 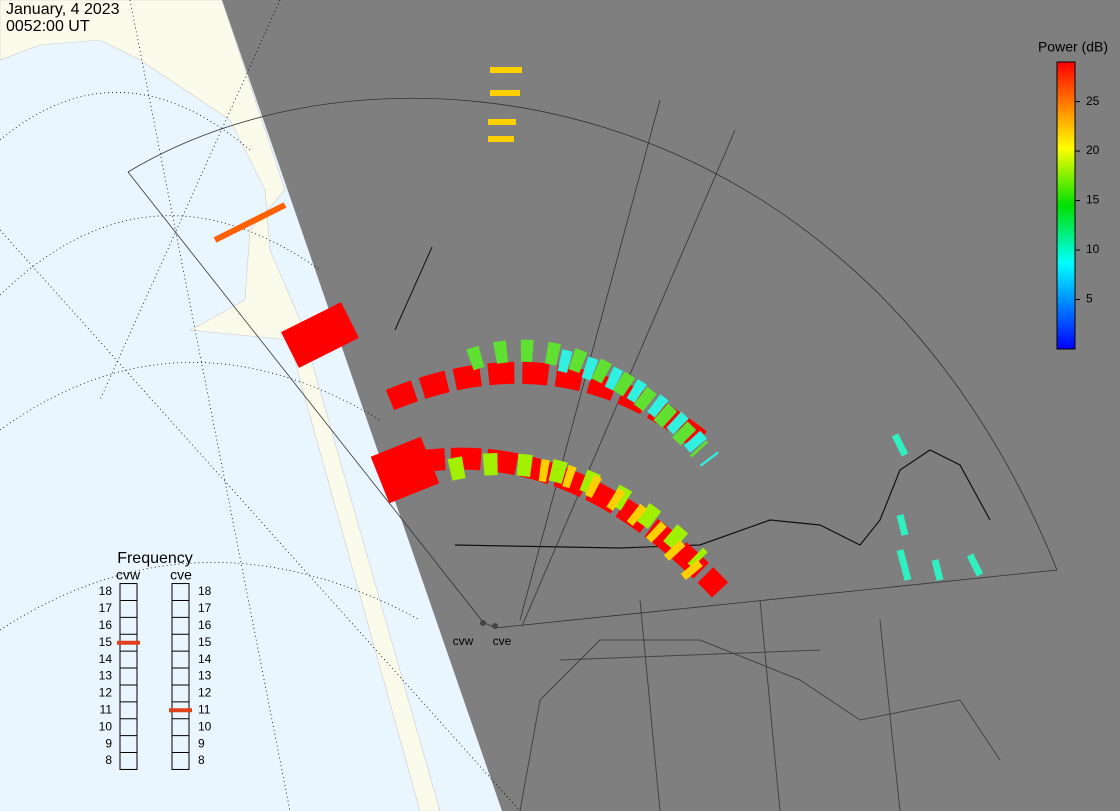 What do you see at coordinates (181, 575) in the screenshot?
I see `radar-name: cve` at bounding box center [181, 575].